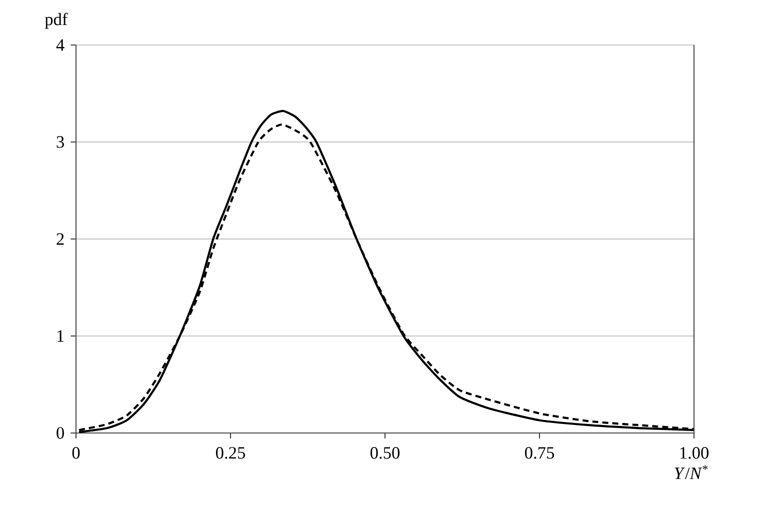 This screenshot has width=766, height=509. Describe the element at coordinates (60, 45) in the screenshot. I see `y-tick-label: 4` at that location.